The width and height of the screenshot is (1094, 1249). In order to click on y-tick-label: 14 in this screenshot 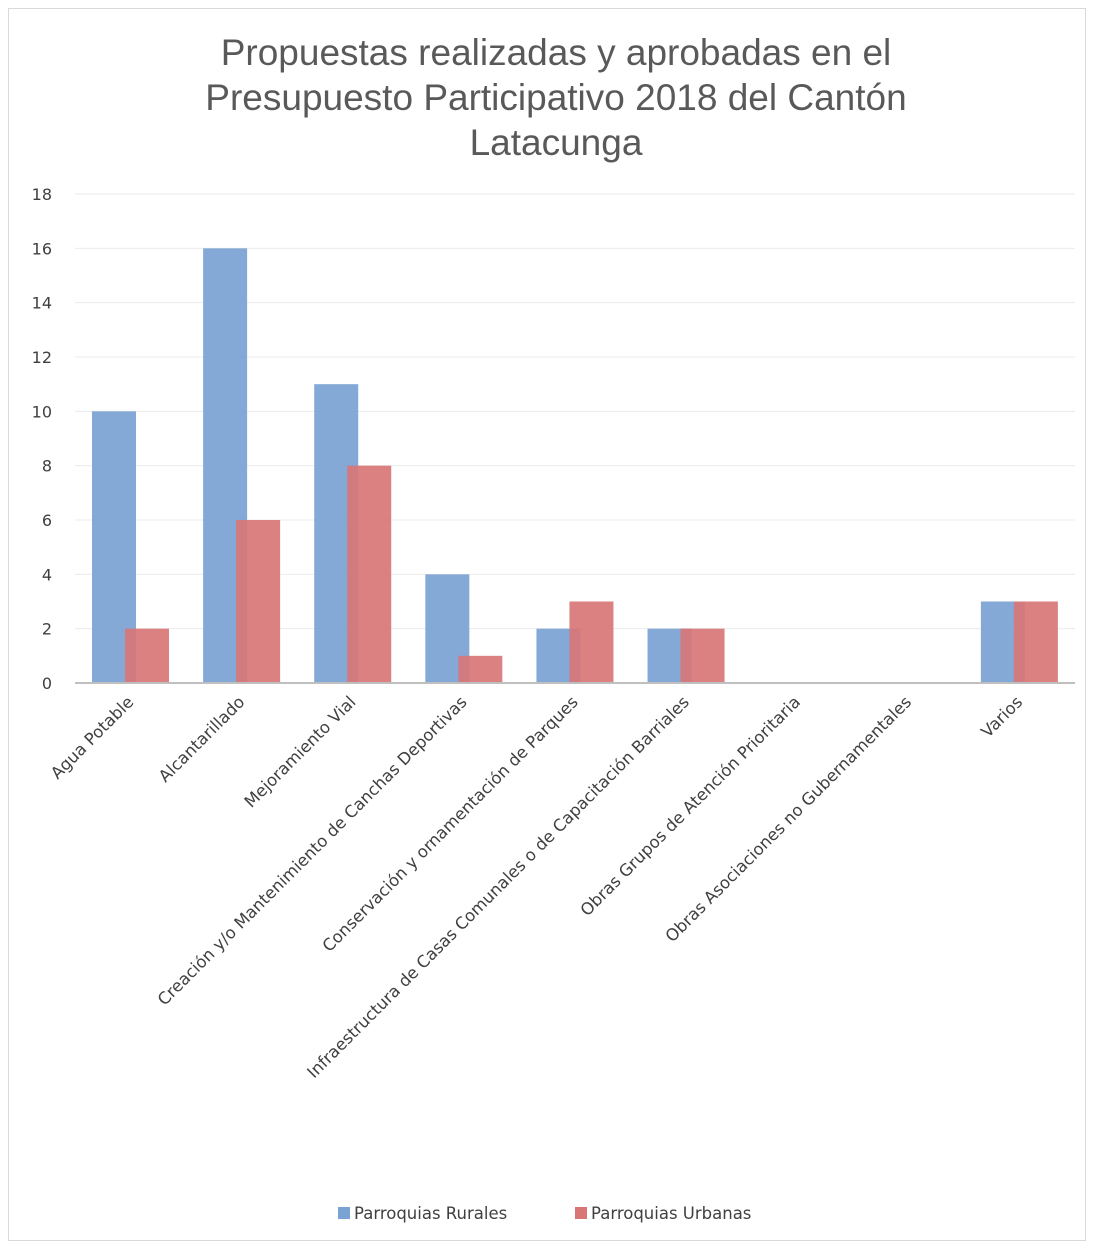, I will do `click(42, 303)`.